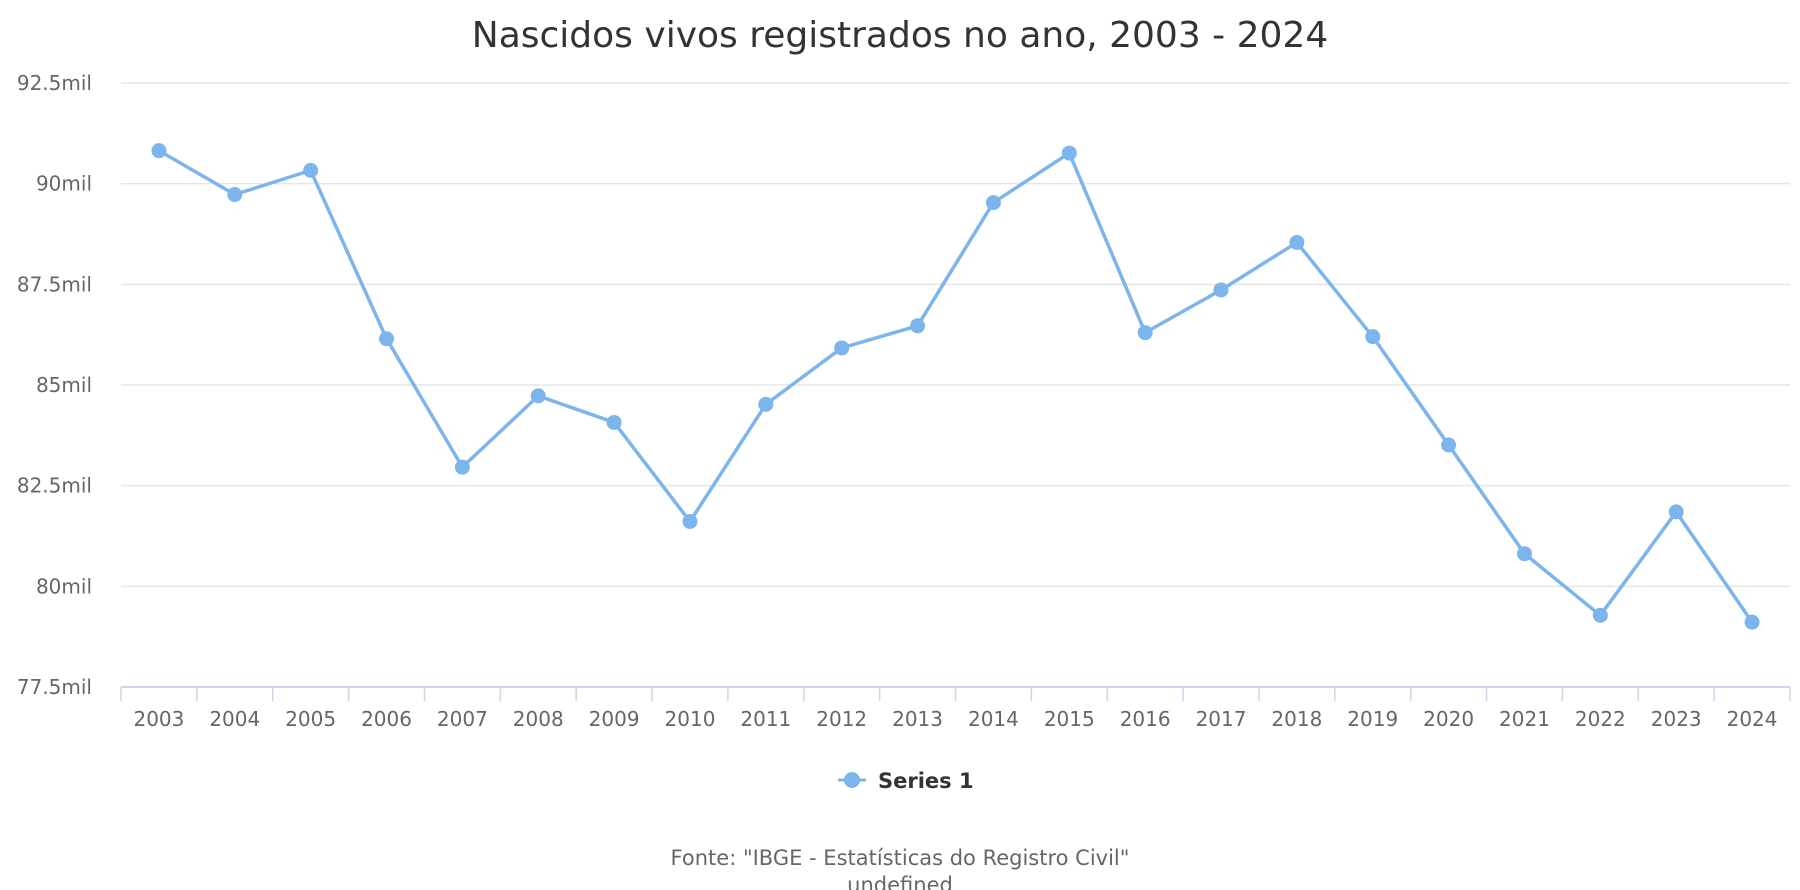 The height and width of the screenshot is (890, 1800). Describe the element at coordinates (54, 486) in the screenshot. I see `y-tick-label: 82.5mil` at that location.